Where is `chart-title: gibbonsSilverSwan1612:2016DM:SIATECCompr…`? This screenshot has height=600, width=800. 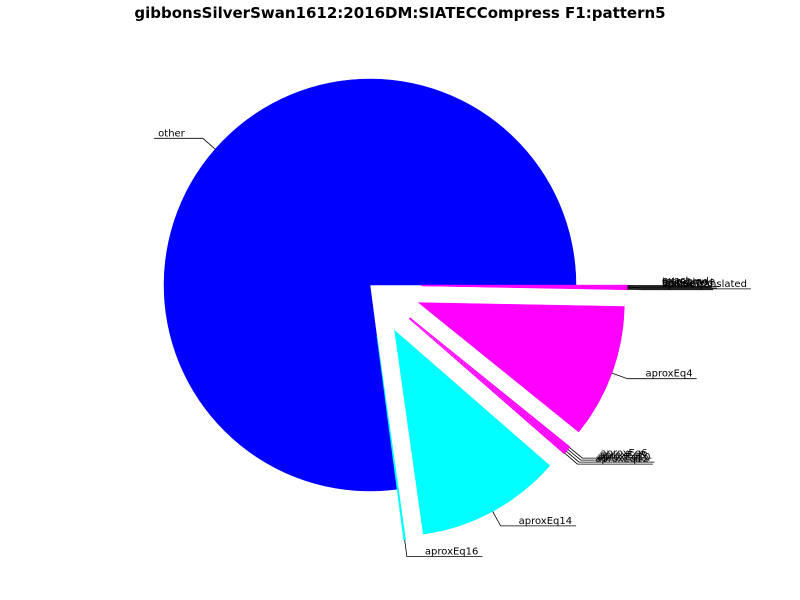 chart-title: gibbonsSilverSwan1612:2016DM:SIATECCompr… is located at coordinates (400, 13).